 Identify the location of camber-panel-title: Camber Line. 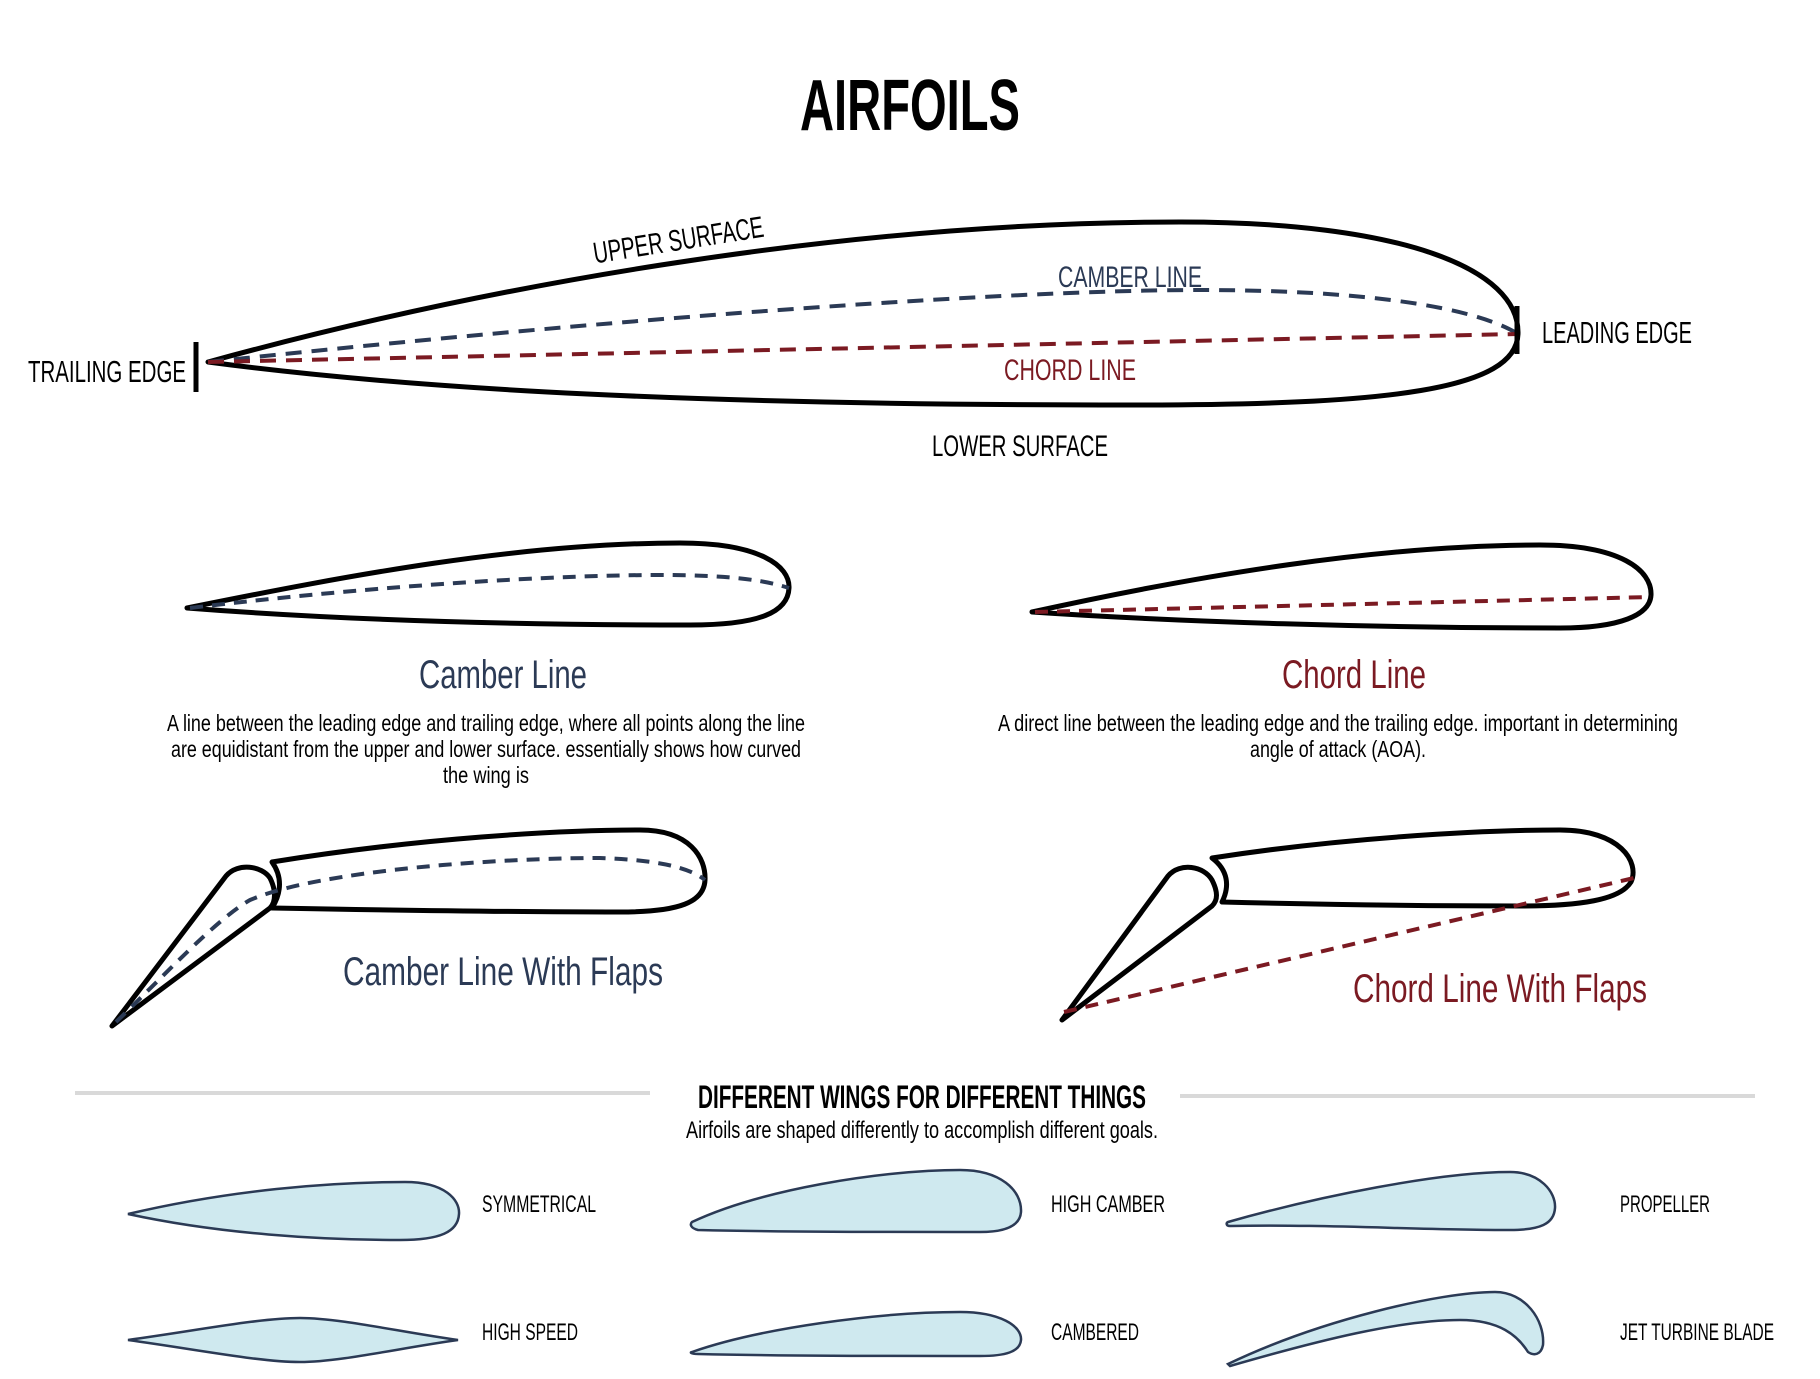
(503, 675).